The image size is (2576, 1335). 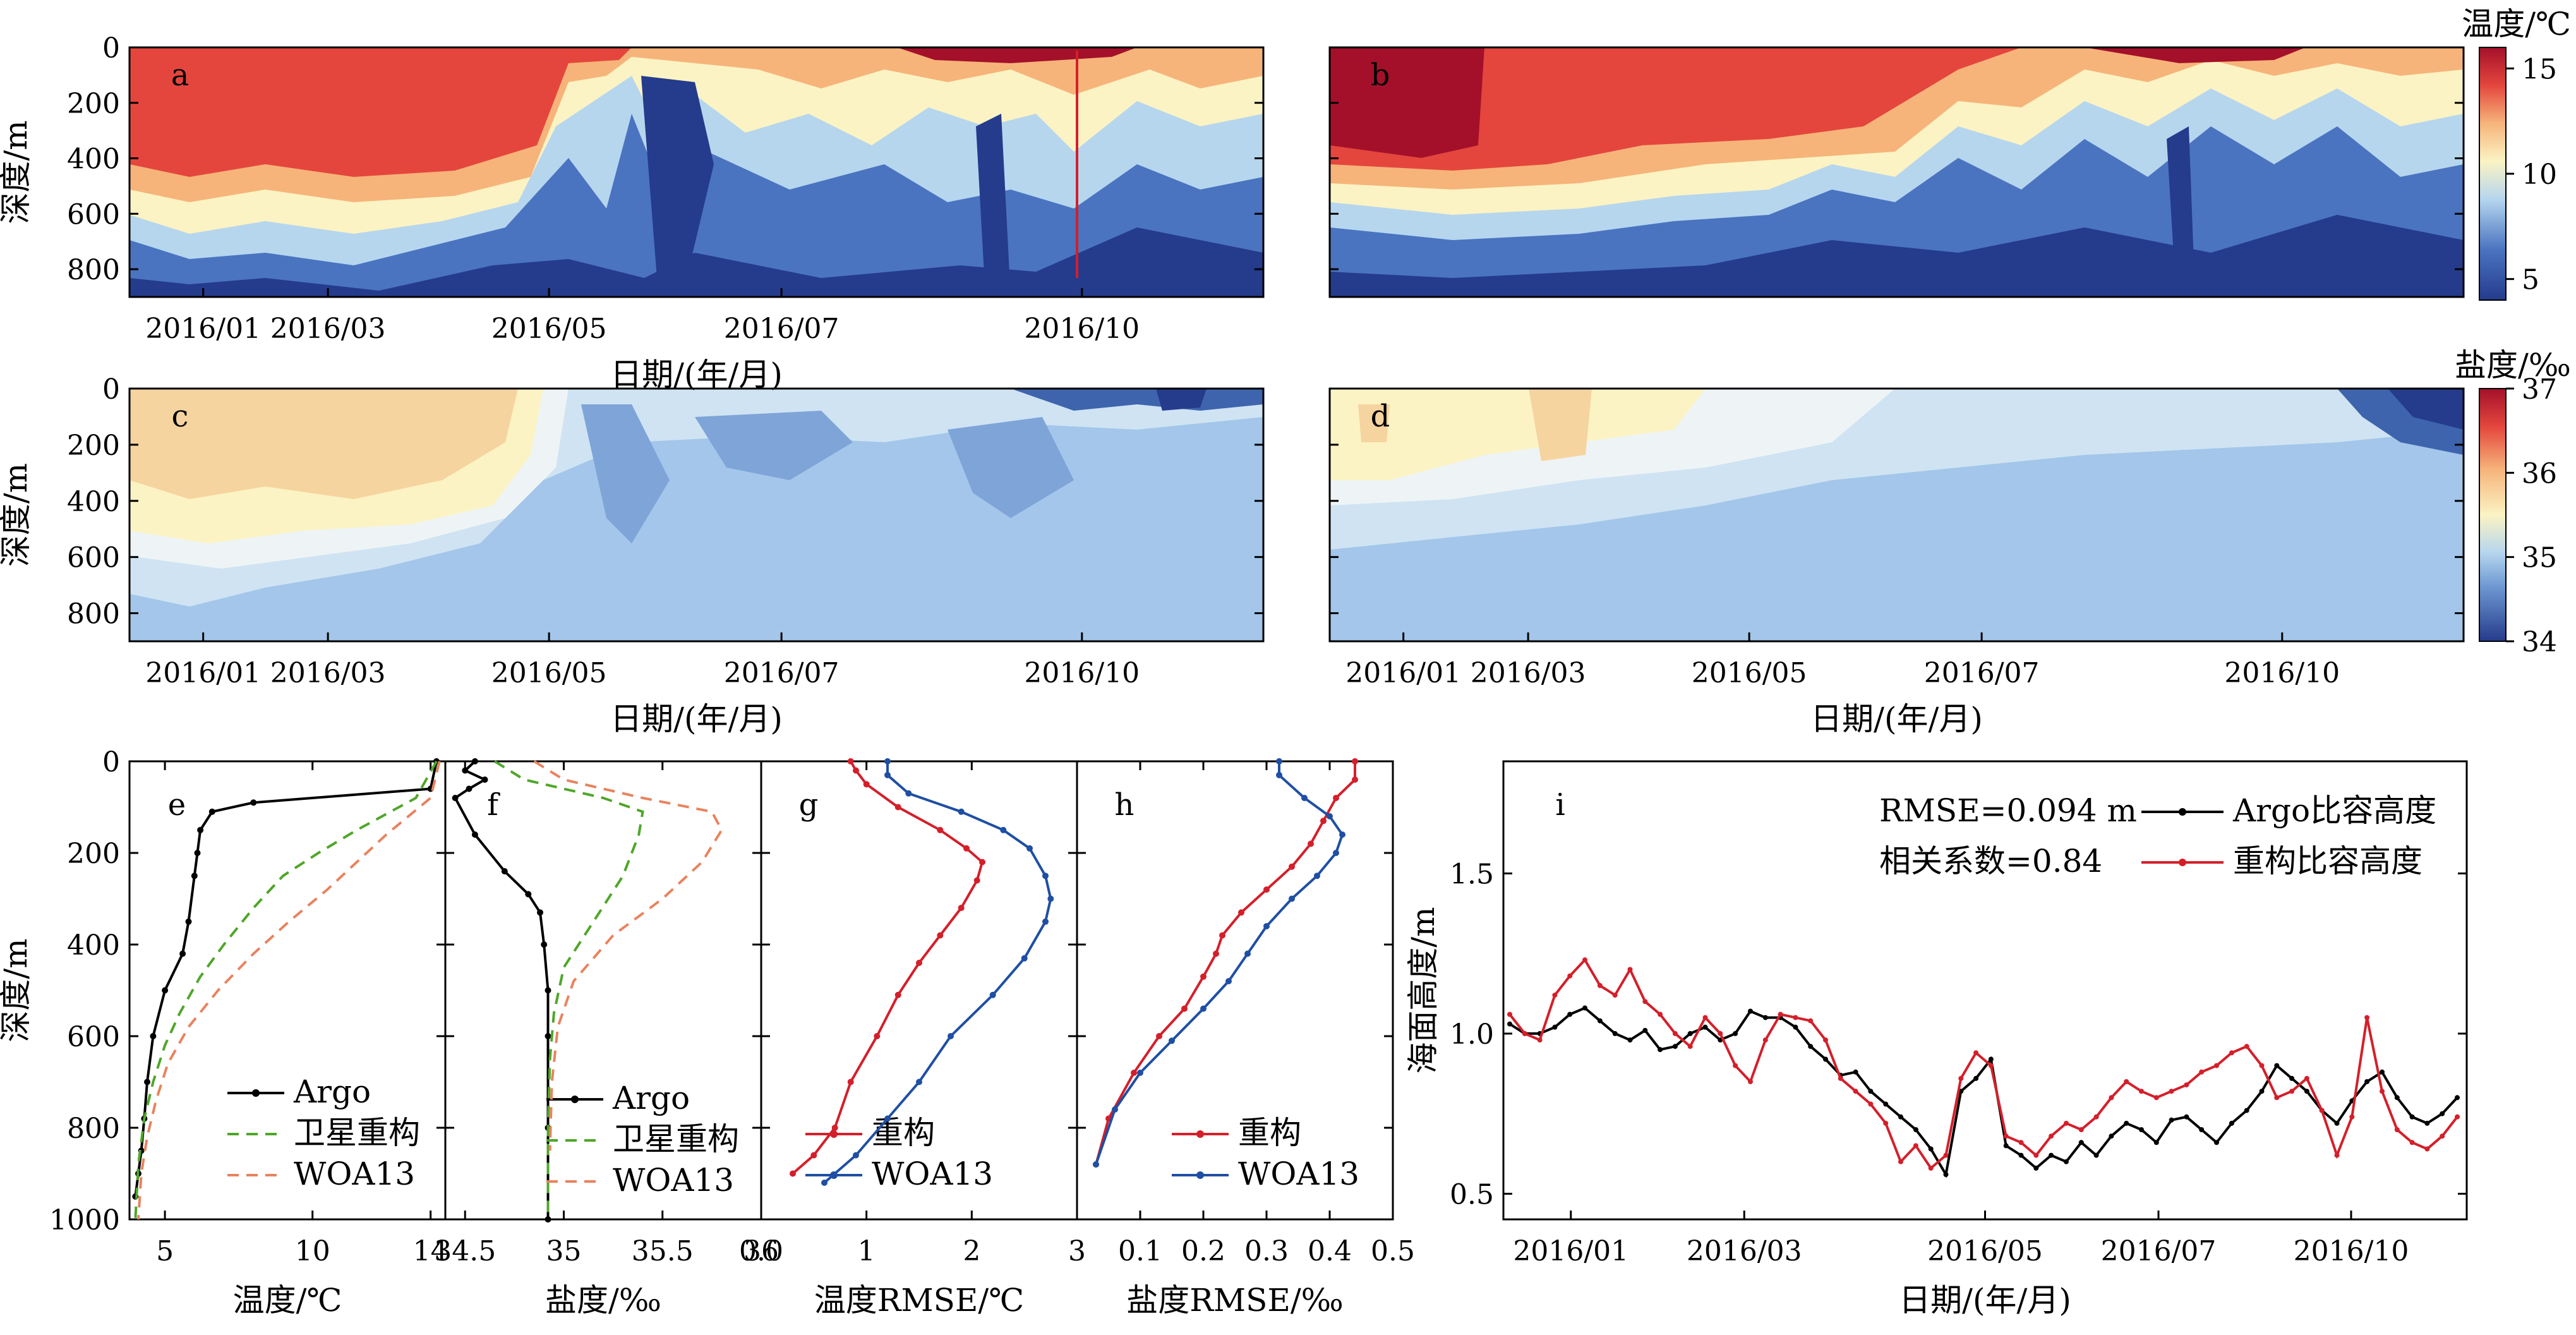 I want to click on y-tick-label: 1000, so click(x=84, y=1220).